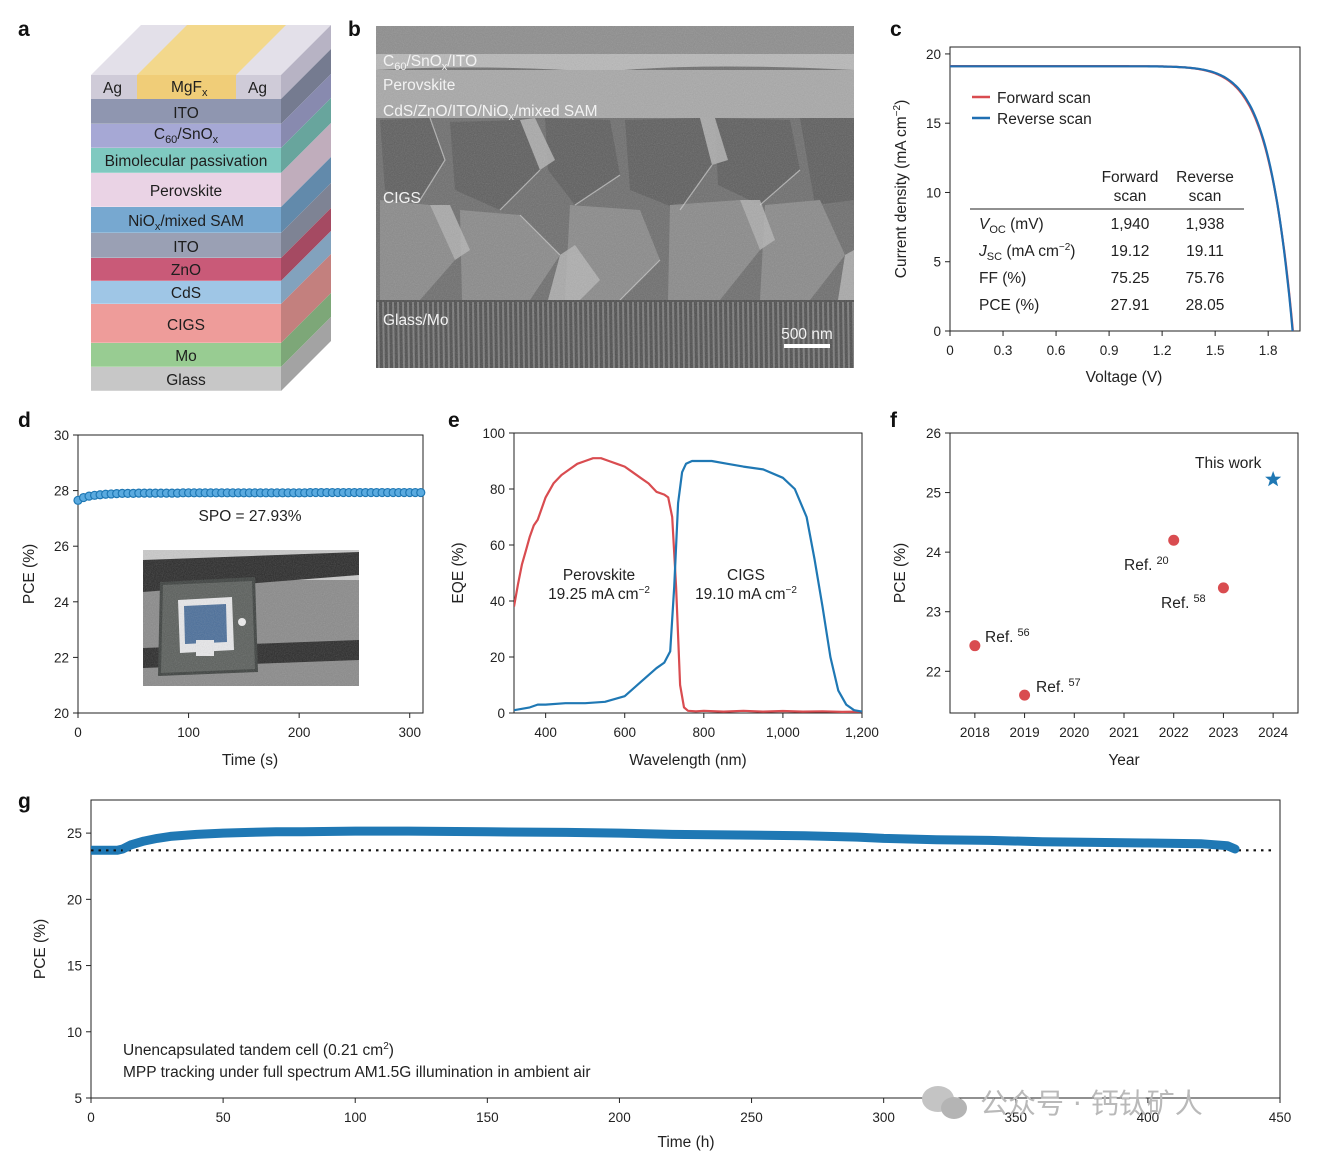  Describe the element at coordinates (1183, 602) in the screenshot. I see `point-label-2023: Ref. 58` at that location.